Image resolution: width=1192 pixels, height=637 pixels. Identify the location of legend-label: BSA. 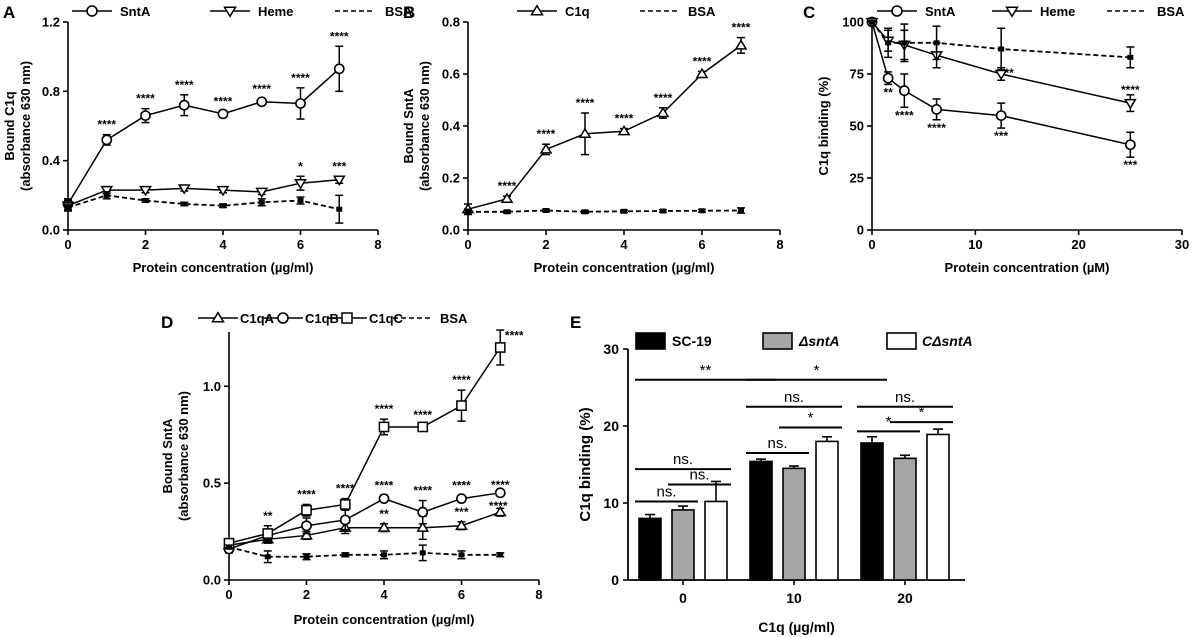
(399, 11).